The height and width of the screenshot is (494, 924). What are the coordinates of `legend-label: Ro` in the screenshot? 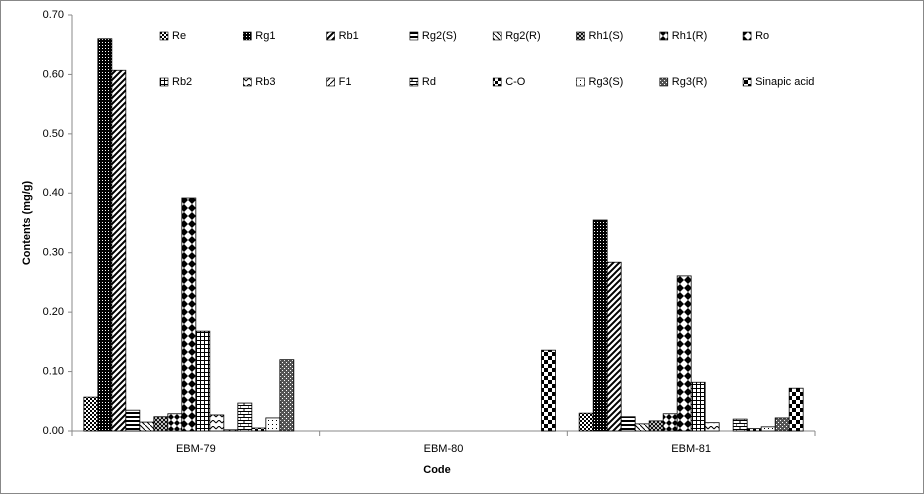 It's located at (762, 36).